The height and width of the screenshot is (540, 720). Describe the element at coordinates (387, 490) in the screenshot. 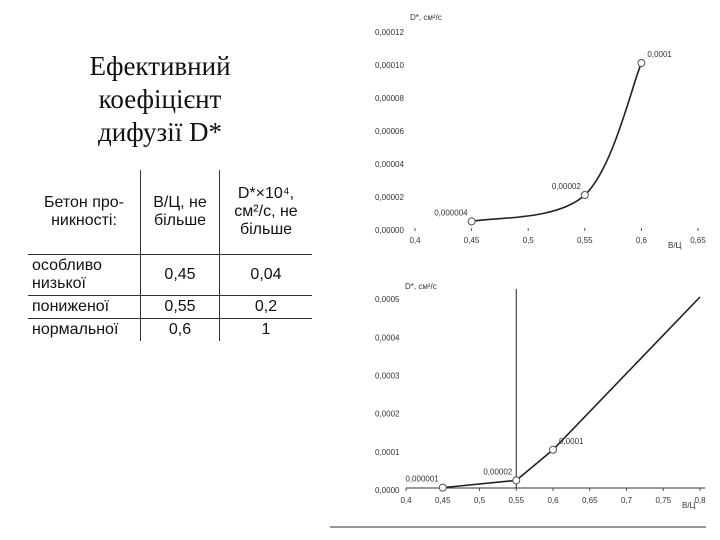

I see `y-tick-label: 0,0000` at that location.